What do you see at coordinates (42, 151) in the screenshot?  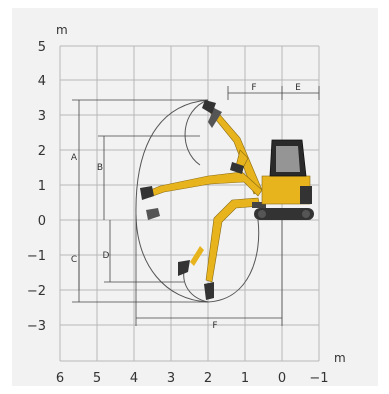 I see `y-tick-label: 2` at bounding box center [42, 151].